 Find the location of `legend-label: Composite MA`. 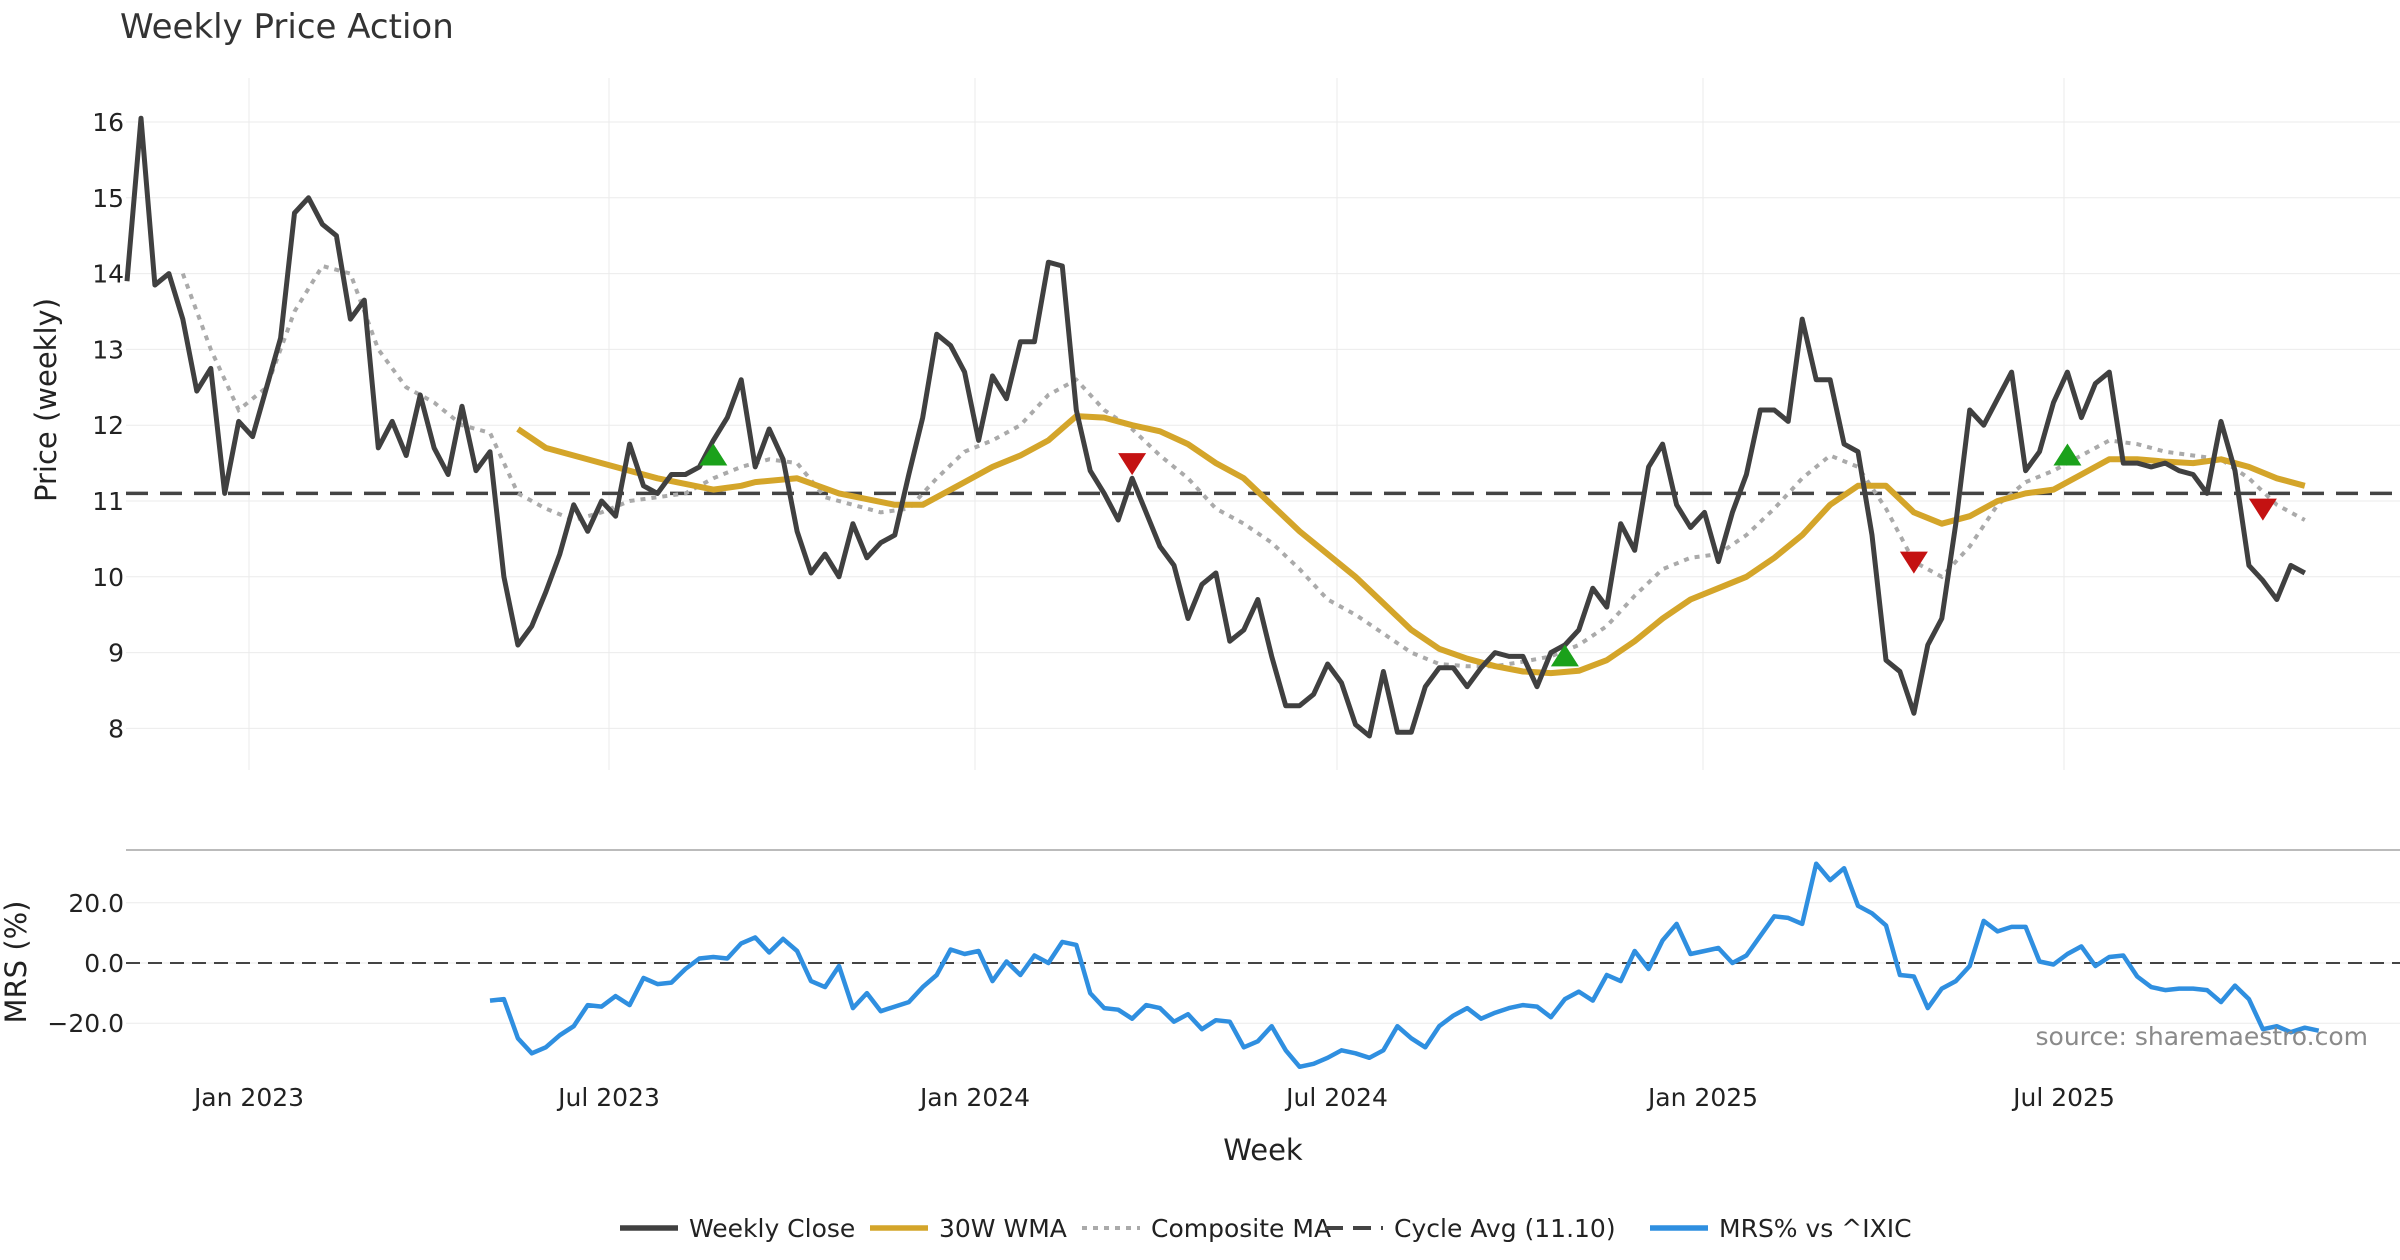

legend-label: Composite MA is located at coordinates (1241, 1228).